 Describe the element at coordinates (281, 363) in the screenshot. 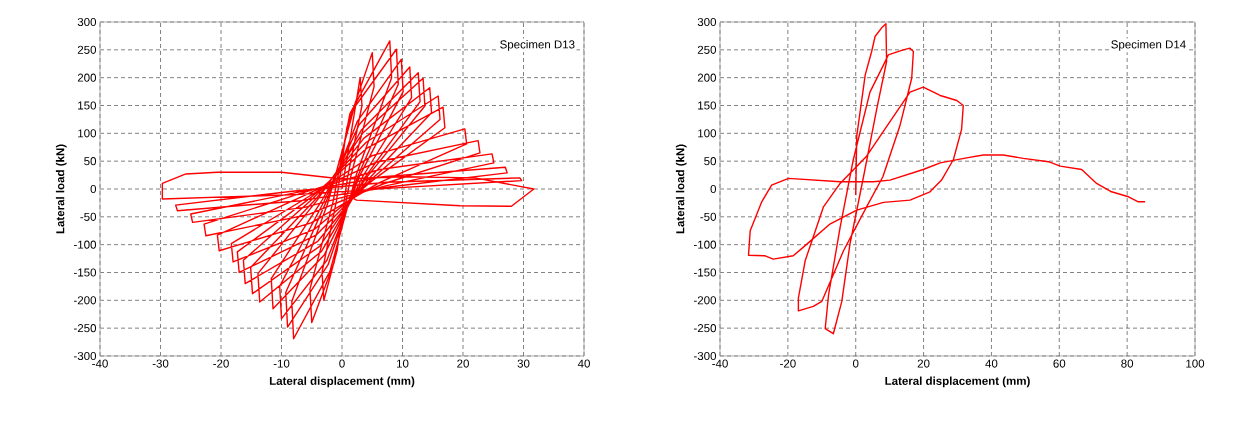

I see `x-tick-label: -10` at that location.